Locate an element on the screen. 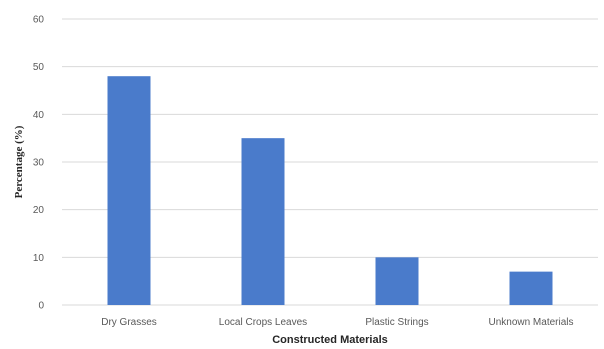  y-axis-ticks: 0 10 20 30 40 50 60 is located at coordinates (39, 163).